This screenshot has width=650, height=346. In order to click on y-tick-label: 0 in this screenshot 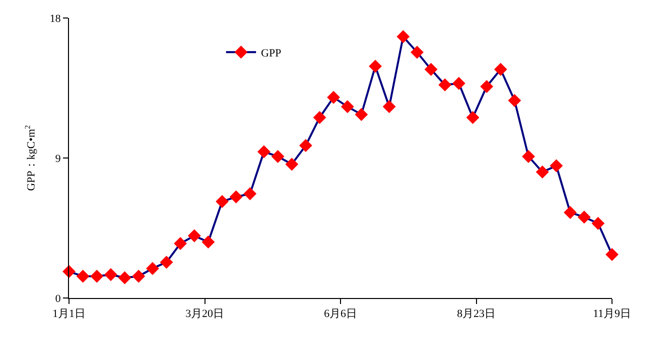, I will do `click(58, 298)`.